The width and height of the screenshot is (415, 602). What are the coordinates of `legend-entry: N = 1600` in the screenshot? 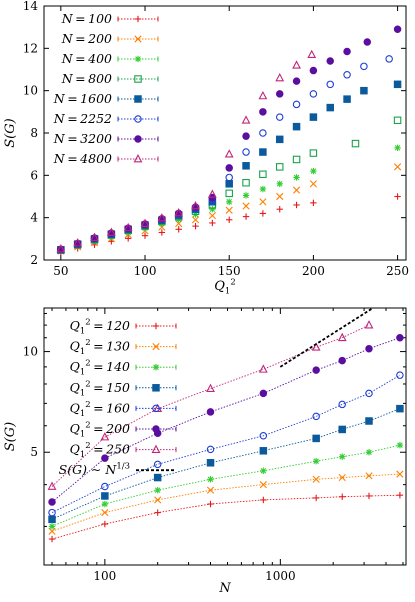 It's located at (106, 98).